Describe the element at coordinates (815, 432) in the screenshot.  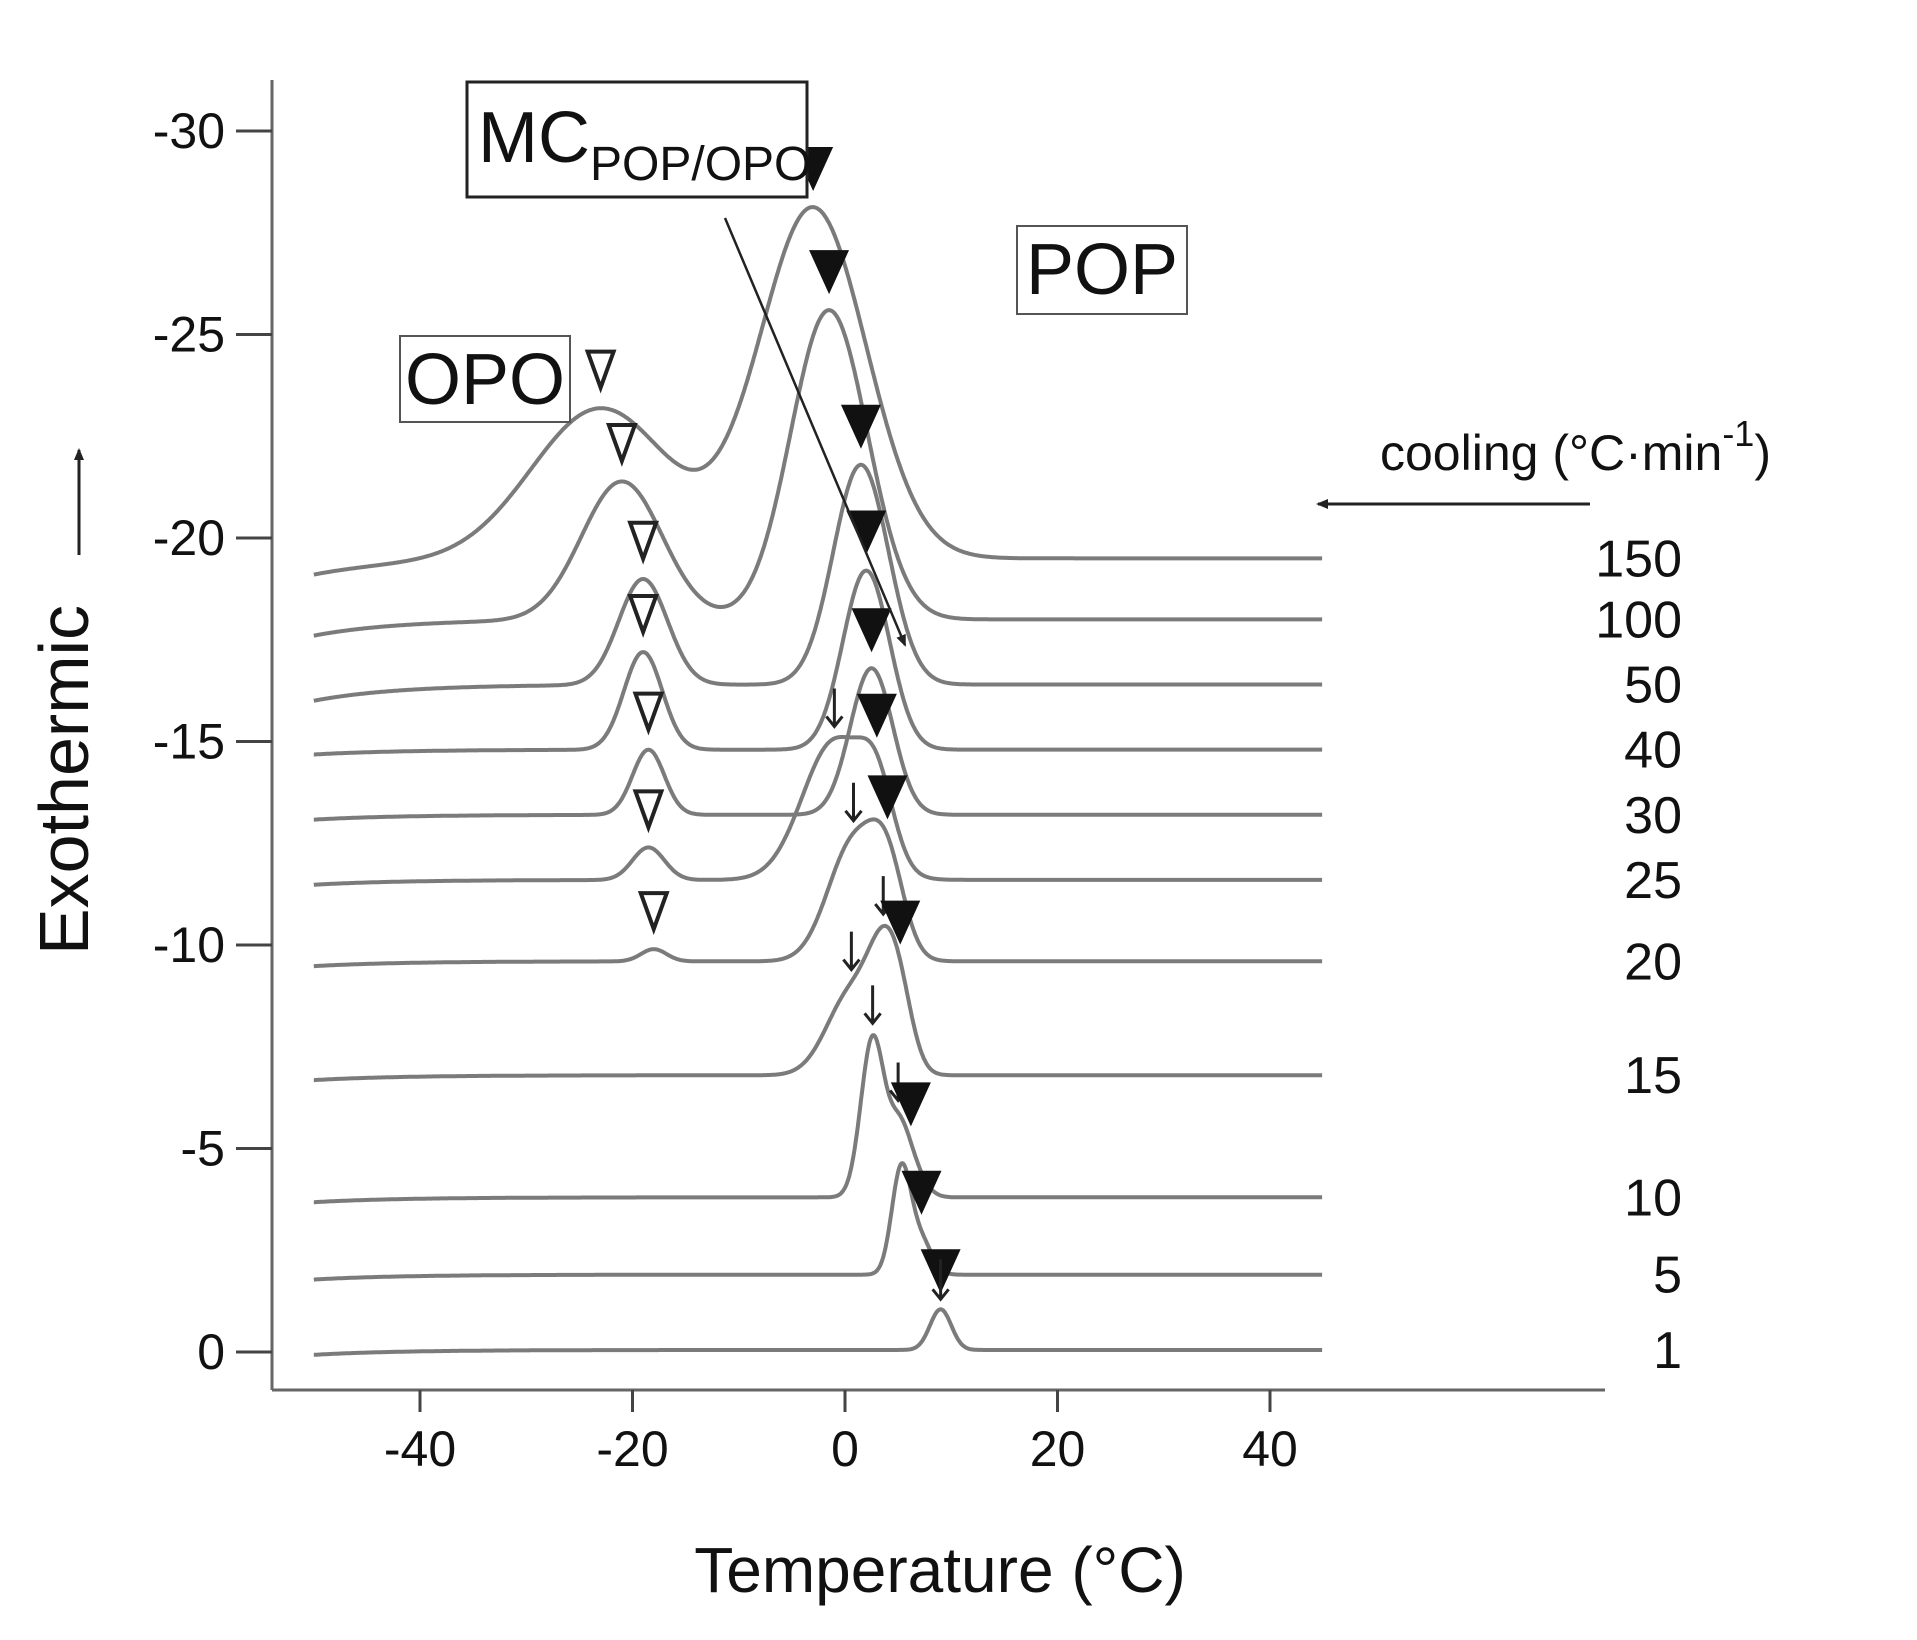
I see `mc-pointer-arrow` at that location.